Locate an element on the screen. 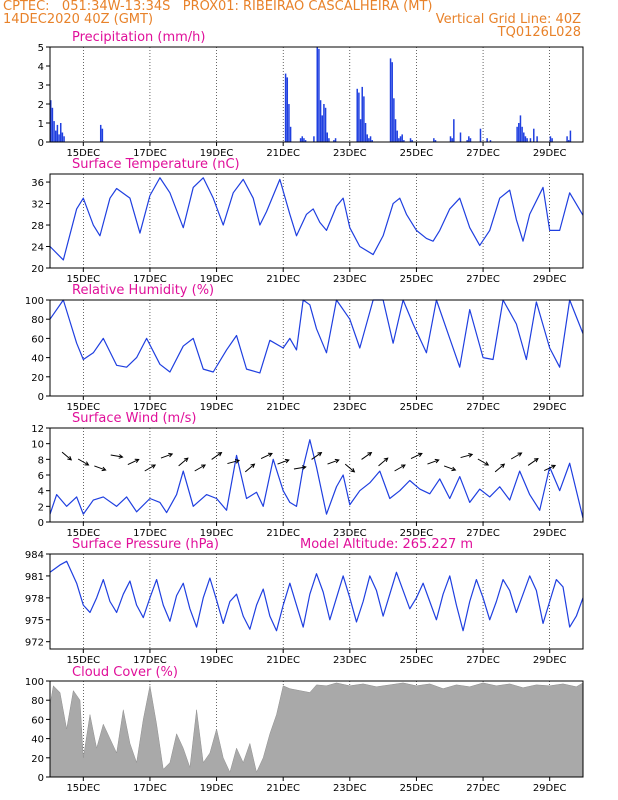 Image resolution: width=618 pixels, height=800 pixels. y-tick-label: 32 is located at coordinates (37, 205).